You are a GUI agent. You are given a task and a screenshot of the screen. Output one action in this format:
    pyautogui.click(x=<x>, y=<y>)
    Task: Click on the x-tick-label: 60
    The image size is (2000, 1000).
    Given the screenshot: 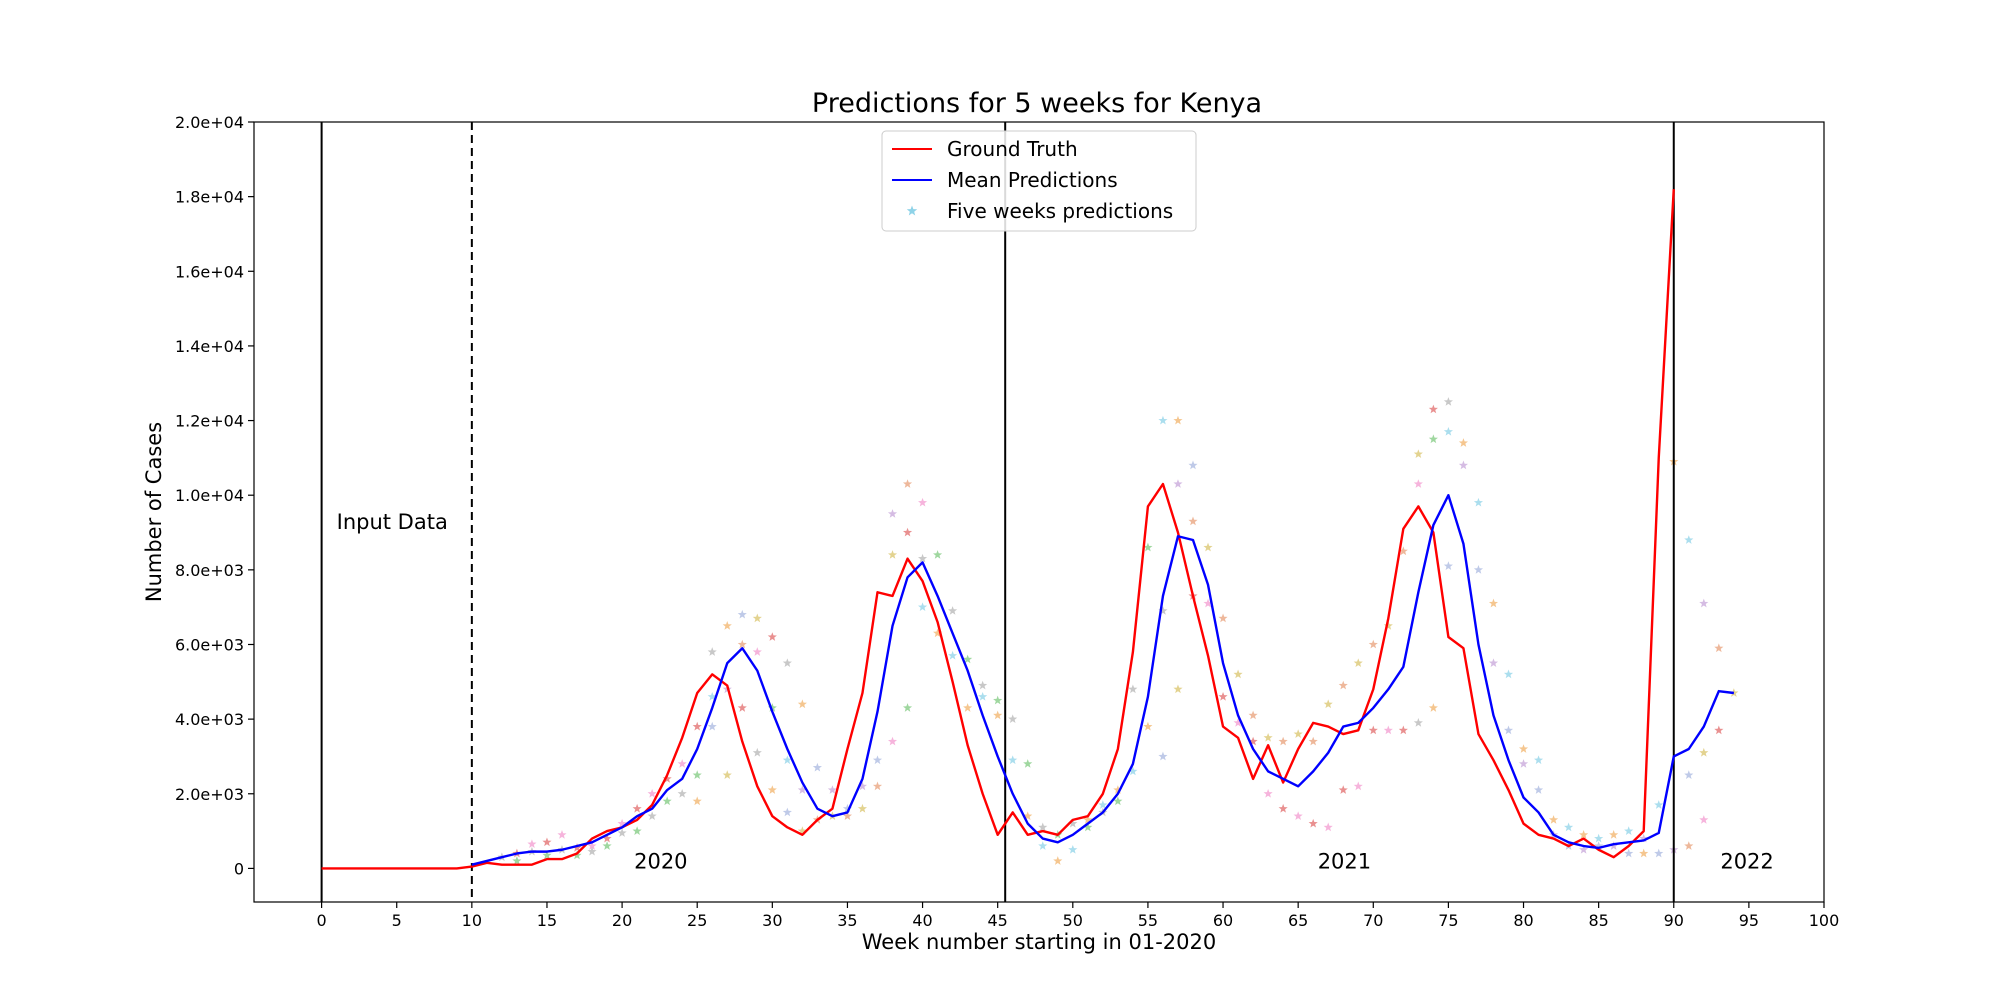 What is the action you would take?
    pyautogui.click(x=1223, y=920)
    